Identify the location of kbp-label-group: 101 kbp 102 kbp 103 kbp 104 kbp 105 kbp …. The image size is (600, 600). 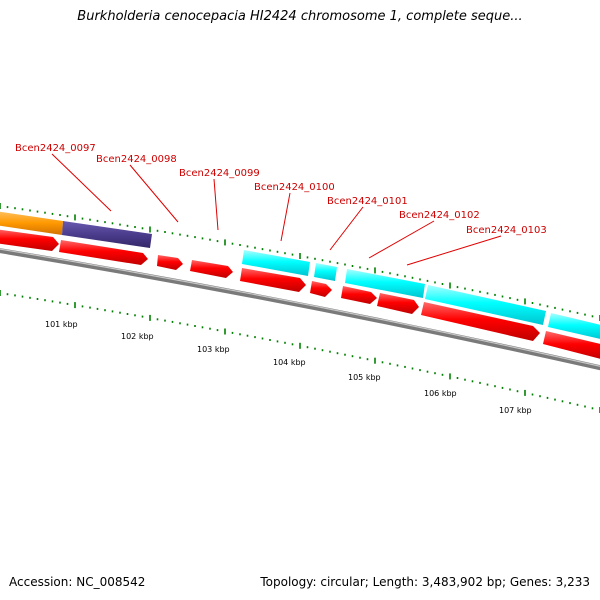
(288, 367).